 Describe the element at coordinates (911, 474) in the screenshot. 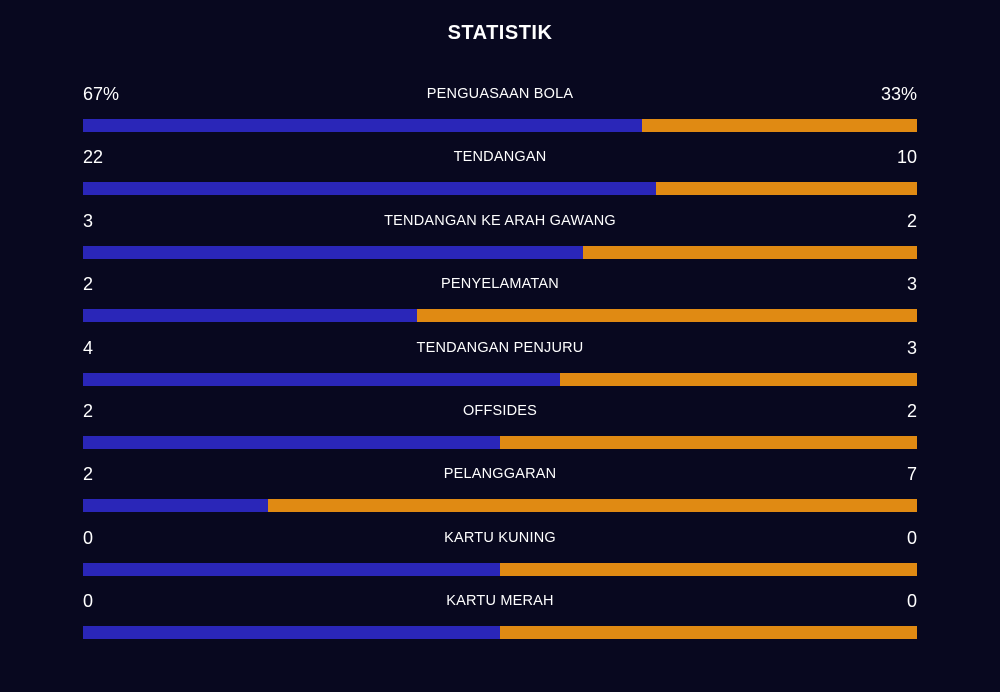

I see `away-value: 7` at that location.